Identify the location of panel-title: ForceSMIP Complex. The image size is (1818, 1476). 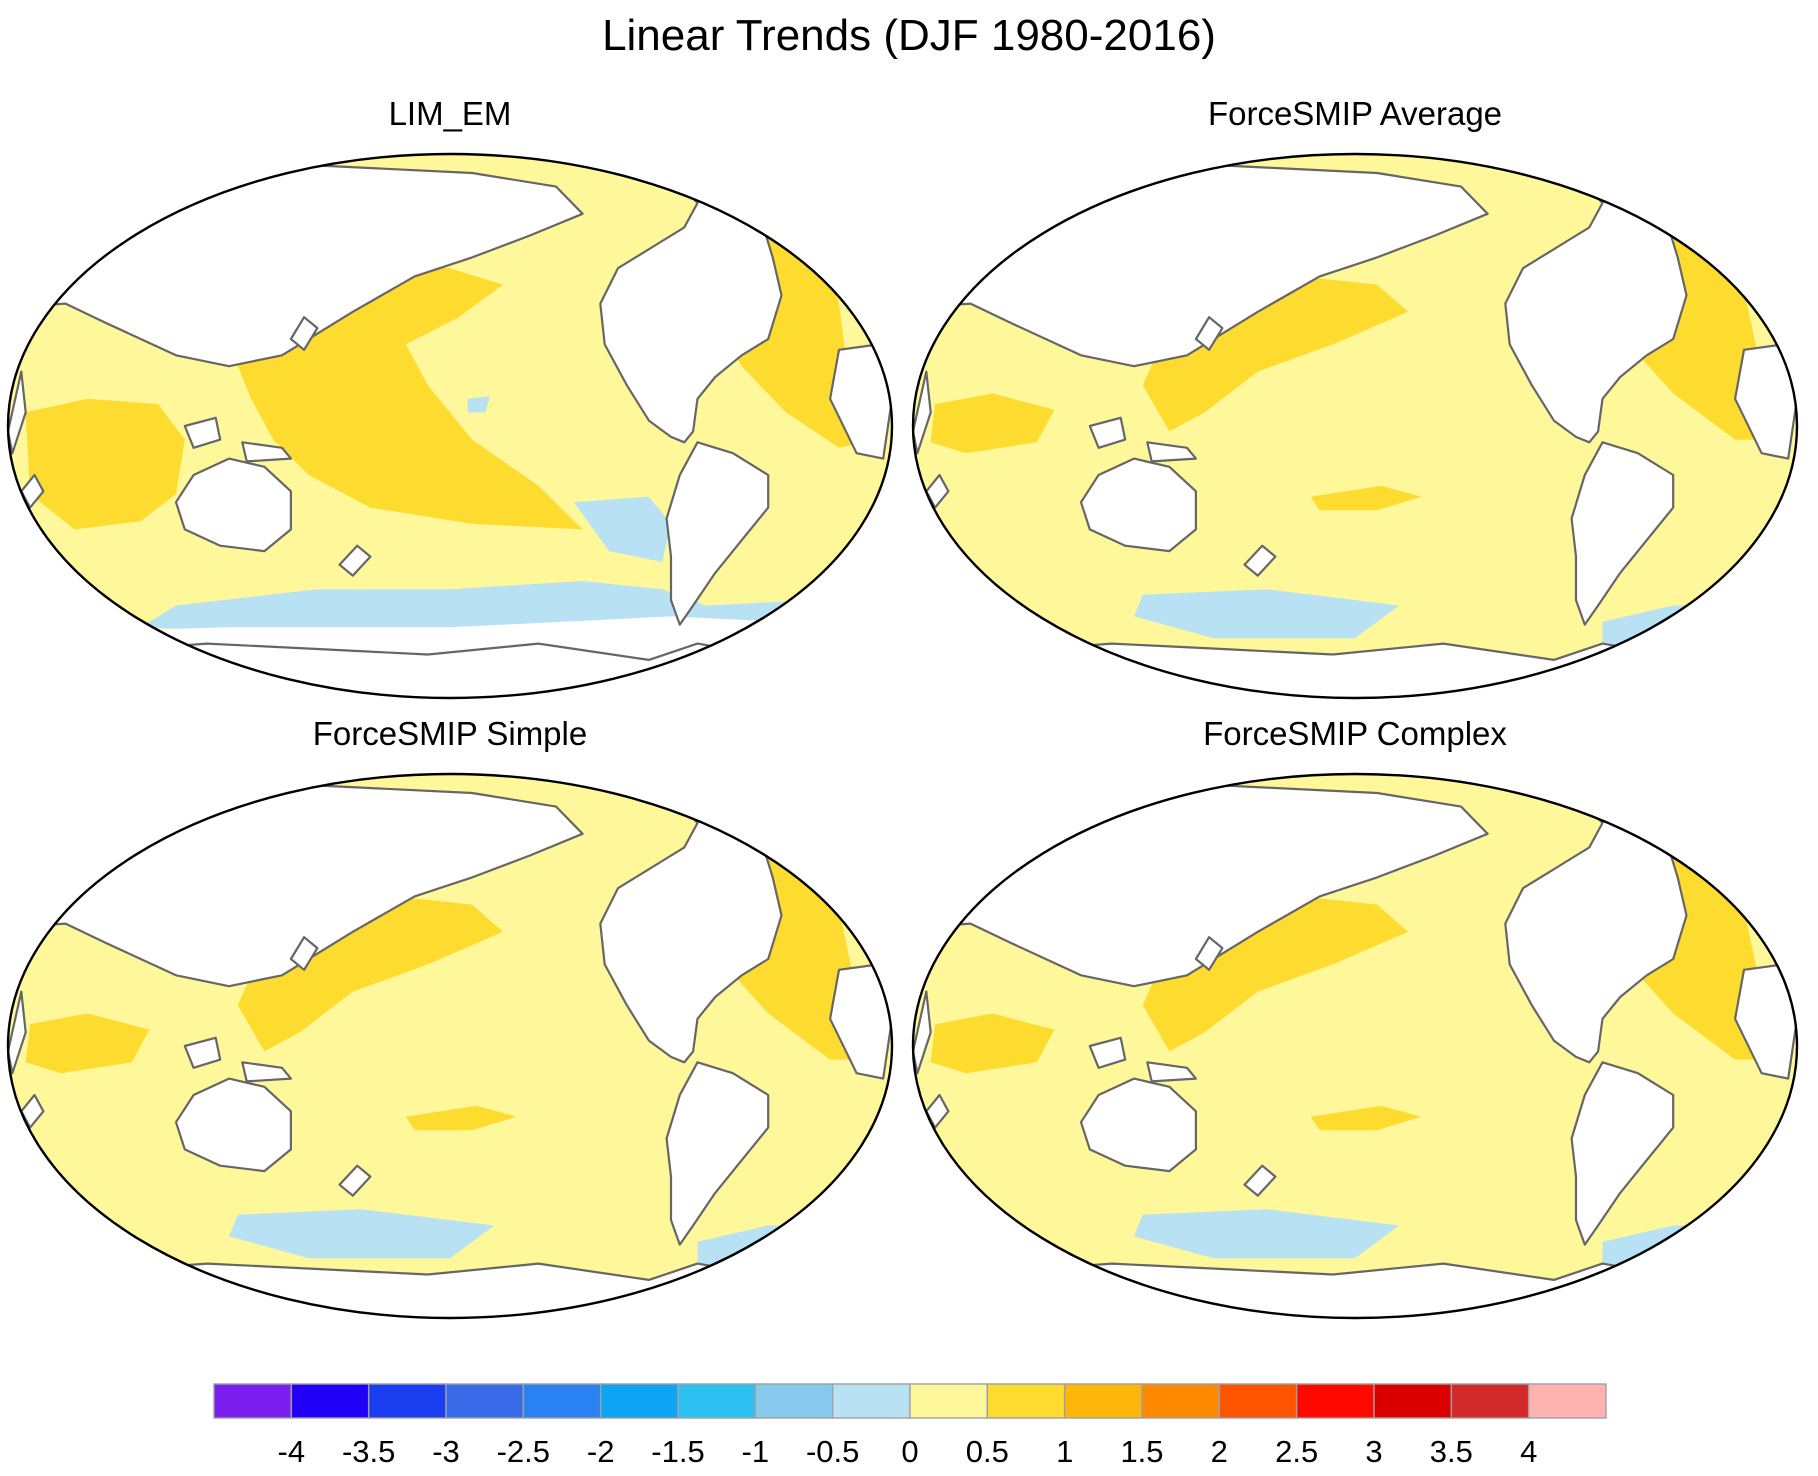
(1355, 733).